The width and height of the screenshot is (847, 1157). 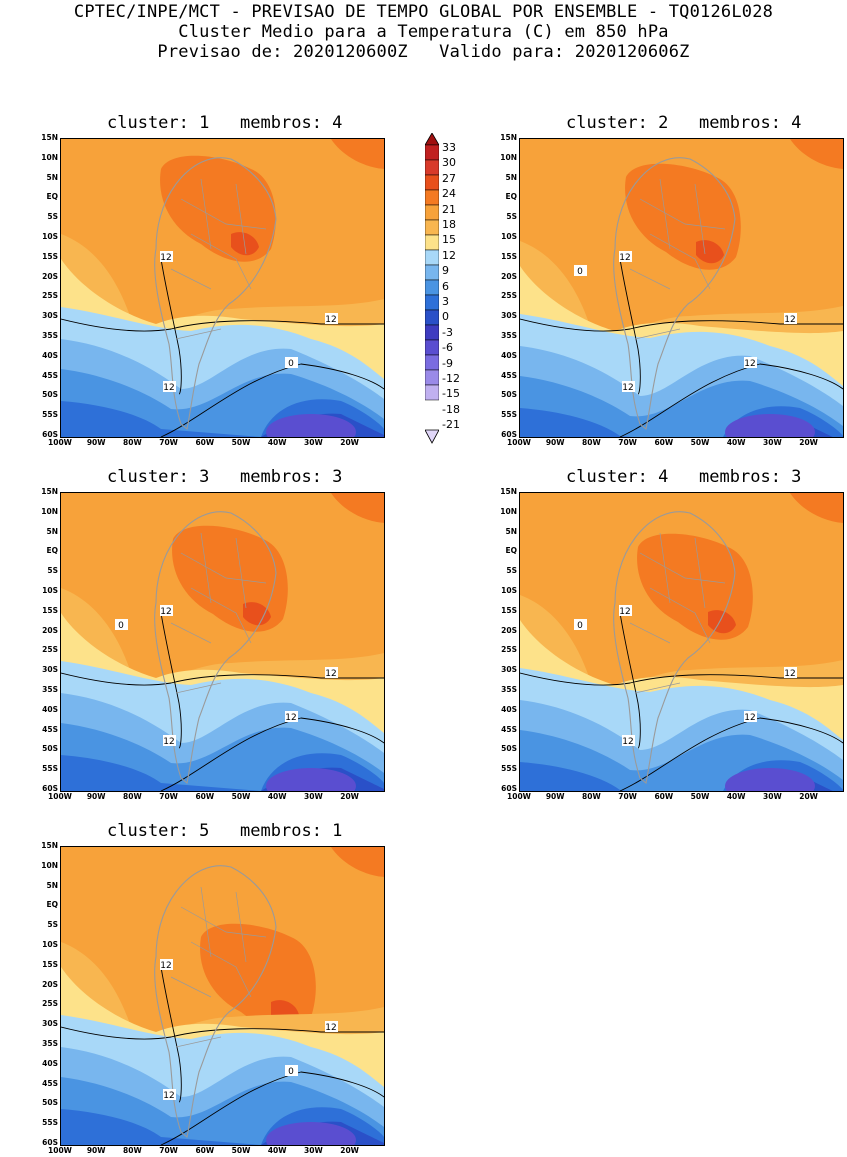 I want to click on lat-tick-label: 5S, so click(x=511, y=217).